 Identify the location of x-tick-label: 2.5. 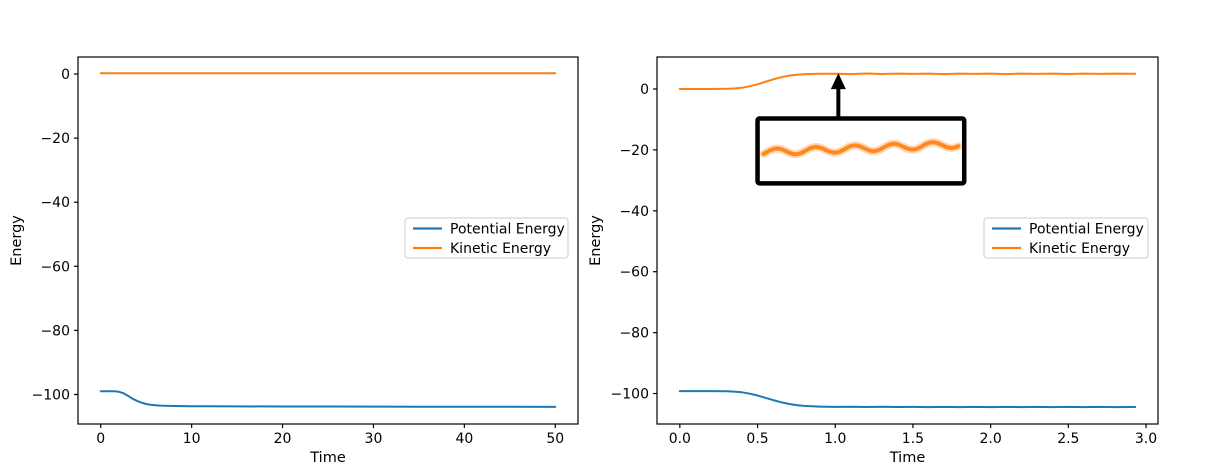
(1068, 439).